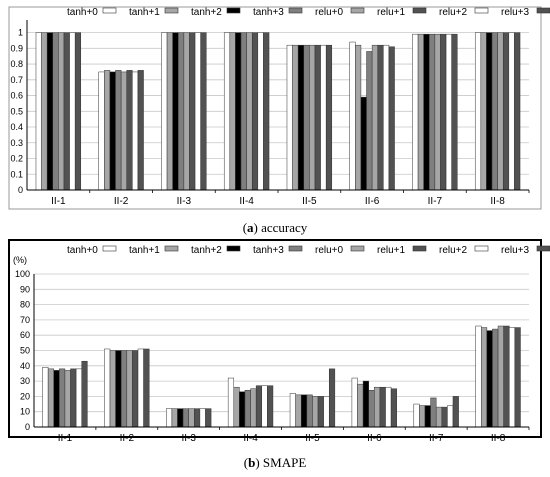 This screenshot has width=550, height=477. I want to click on legend-label: tanh+3, so click(268, 250).